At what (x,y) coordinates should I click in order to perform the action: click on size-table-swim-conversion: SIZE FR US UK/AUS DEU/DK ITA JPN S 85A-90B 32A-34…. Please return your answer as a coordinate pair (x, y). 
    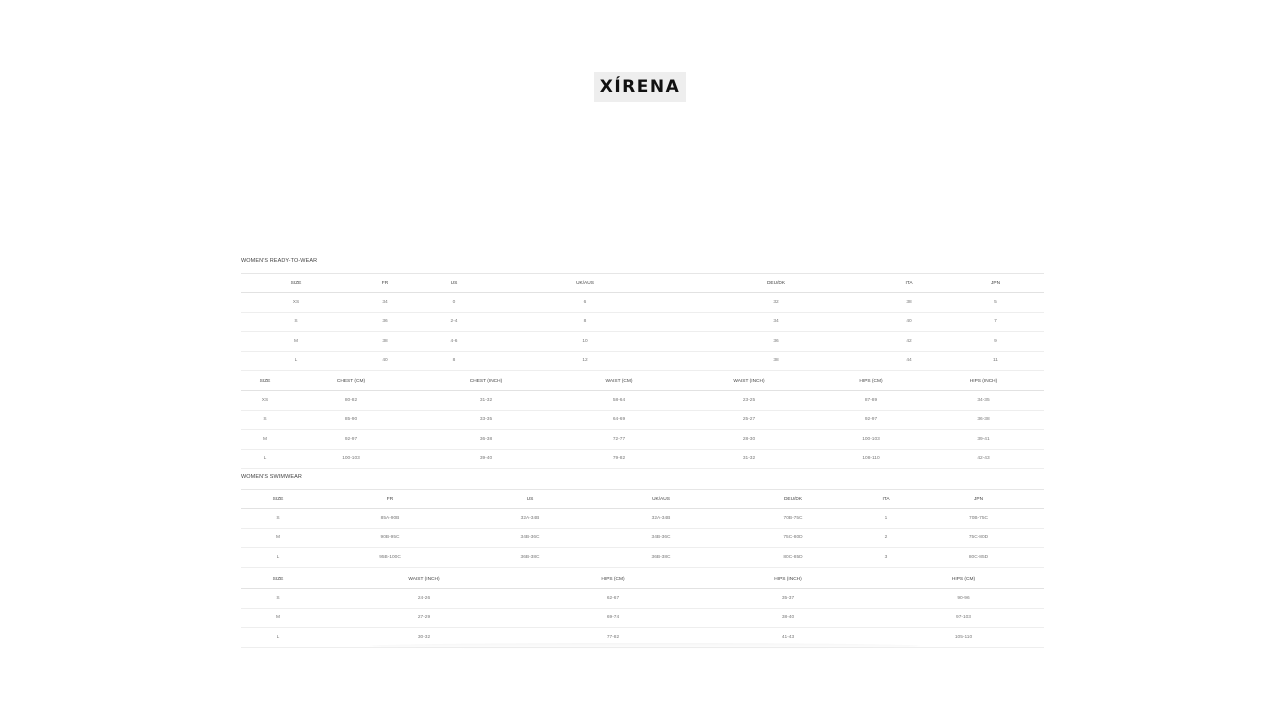
    Looking at the image, I should click on (642, 528).